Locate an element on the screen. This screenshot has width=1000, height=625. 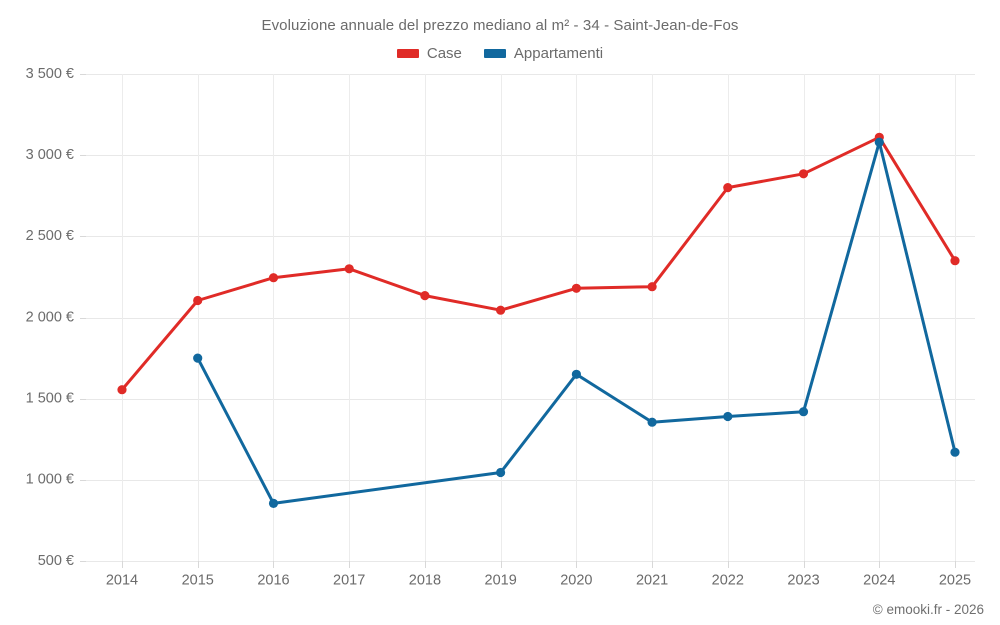
x-tick-label: 2016 is located at coordinates (273, 581).